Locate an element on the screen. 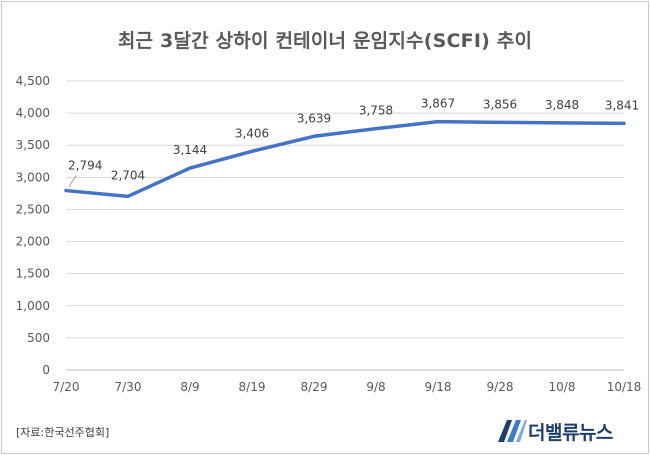 The width and height of the screenshot is (650, 455). x-tick-label: 9/18 is located at coordinates (438, 387).